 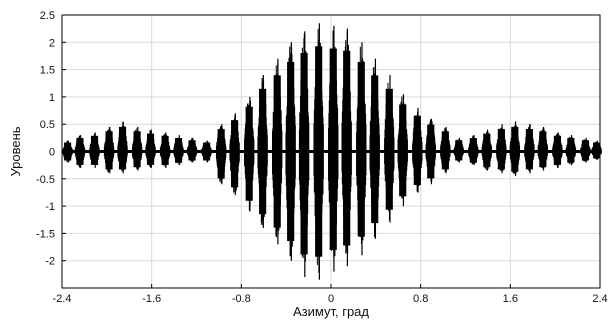 What do you see at coordinates (47, 125) in the screenshot?
I see `y-tick-label: 0.5` at bounding box center [47, 125].